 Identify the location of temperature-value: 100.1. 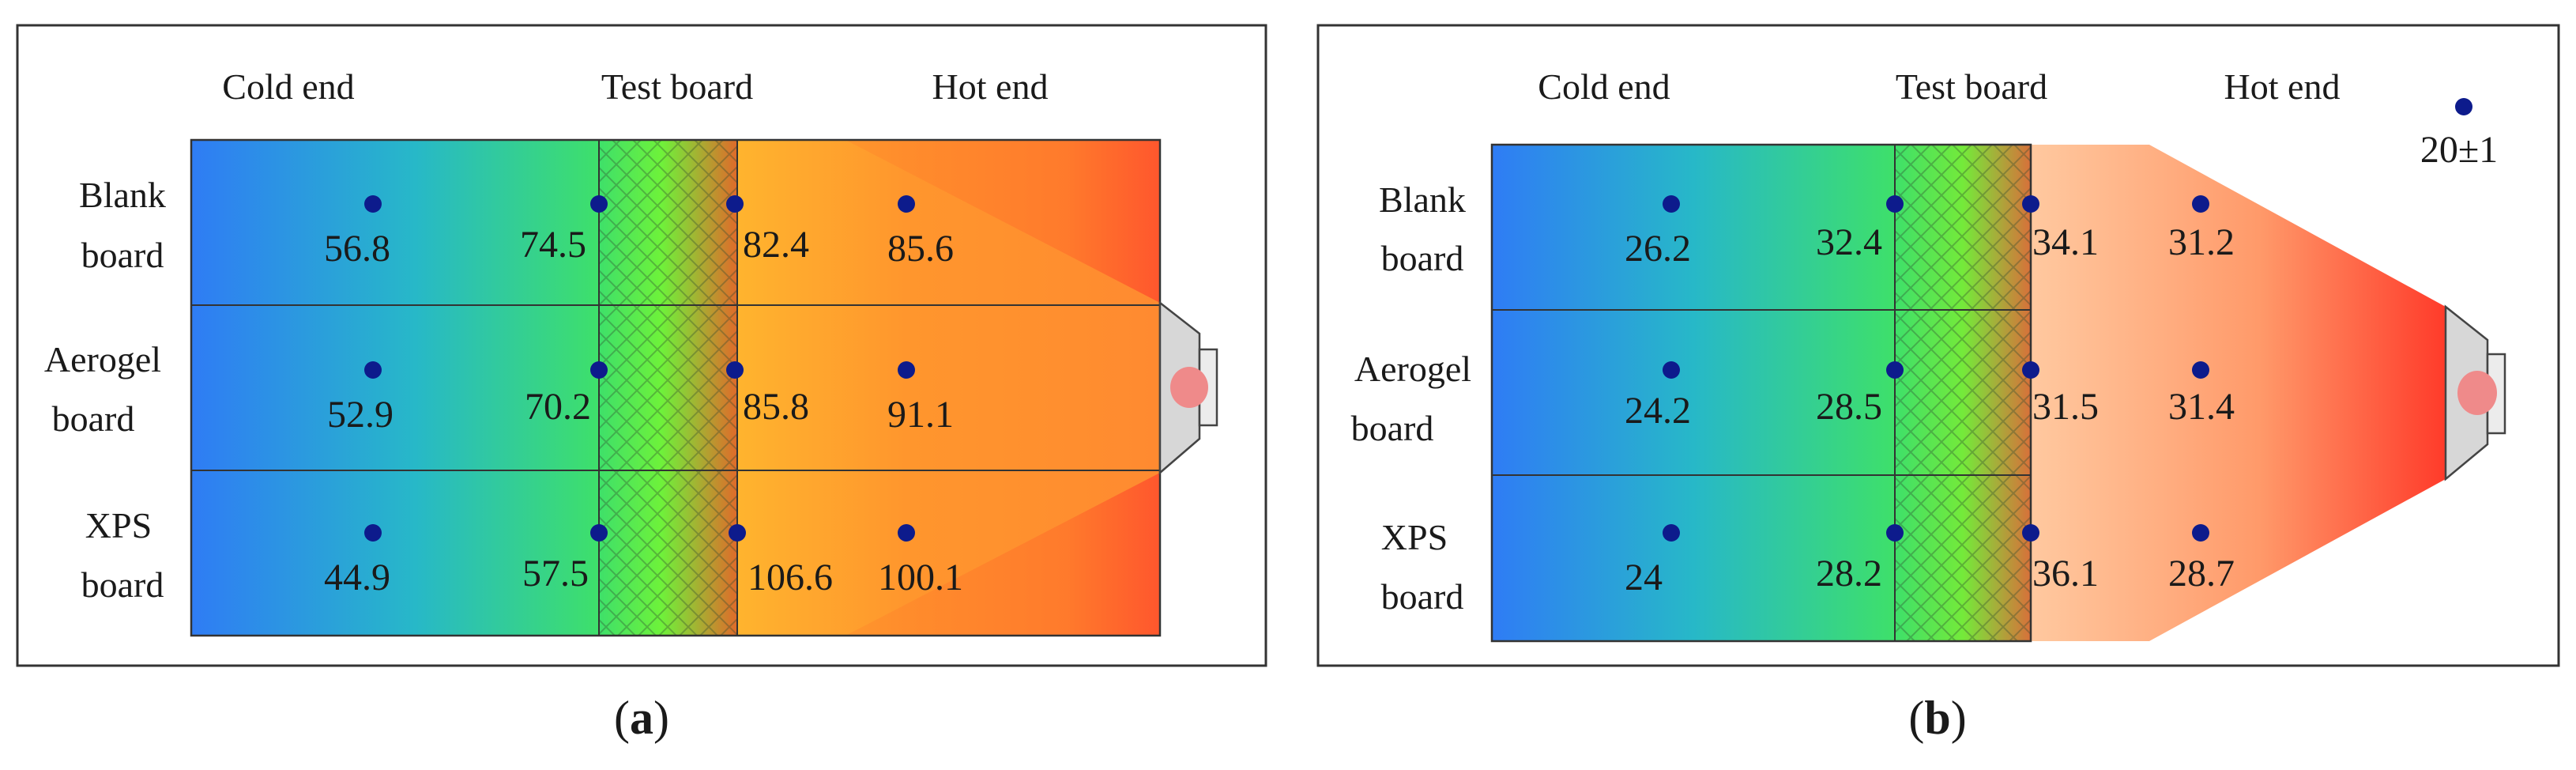
(920, 577).